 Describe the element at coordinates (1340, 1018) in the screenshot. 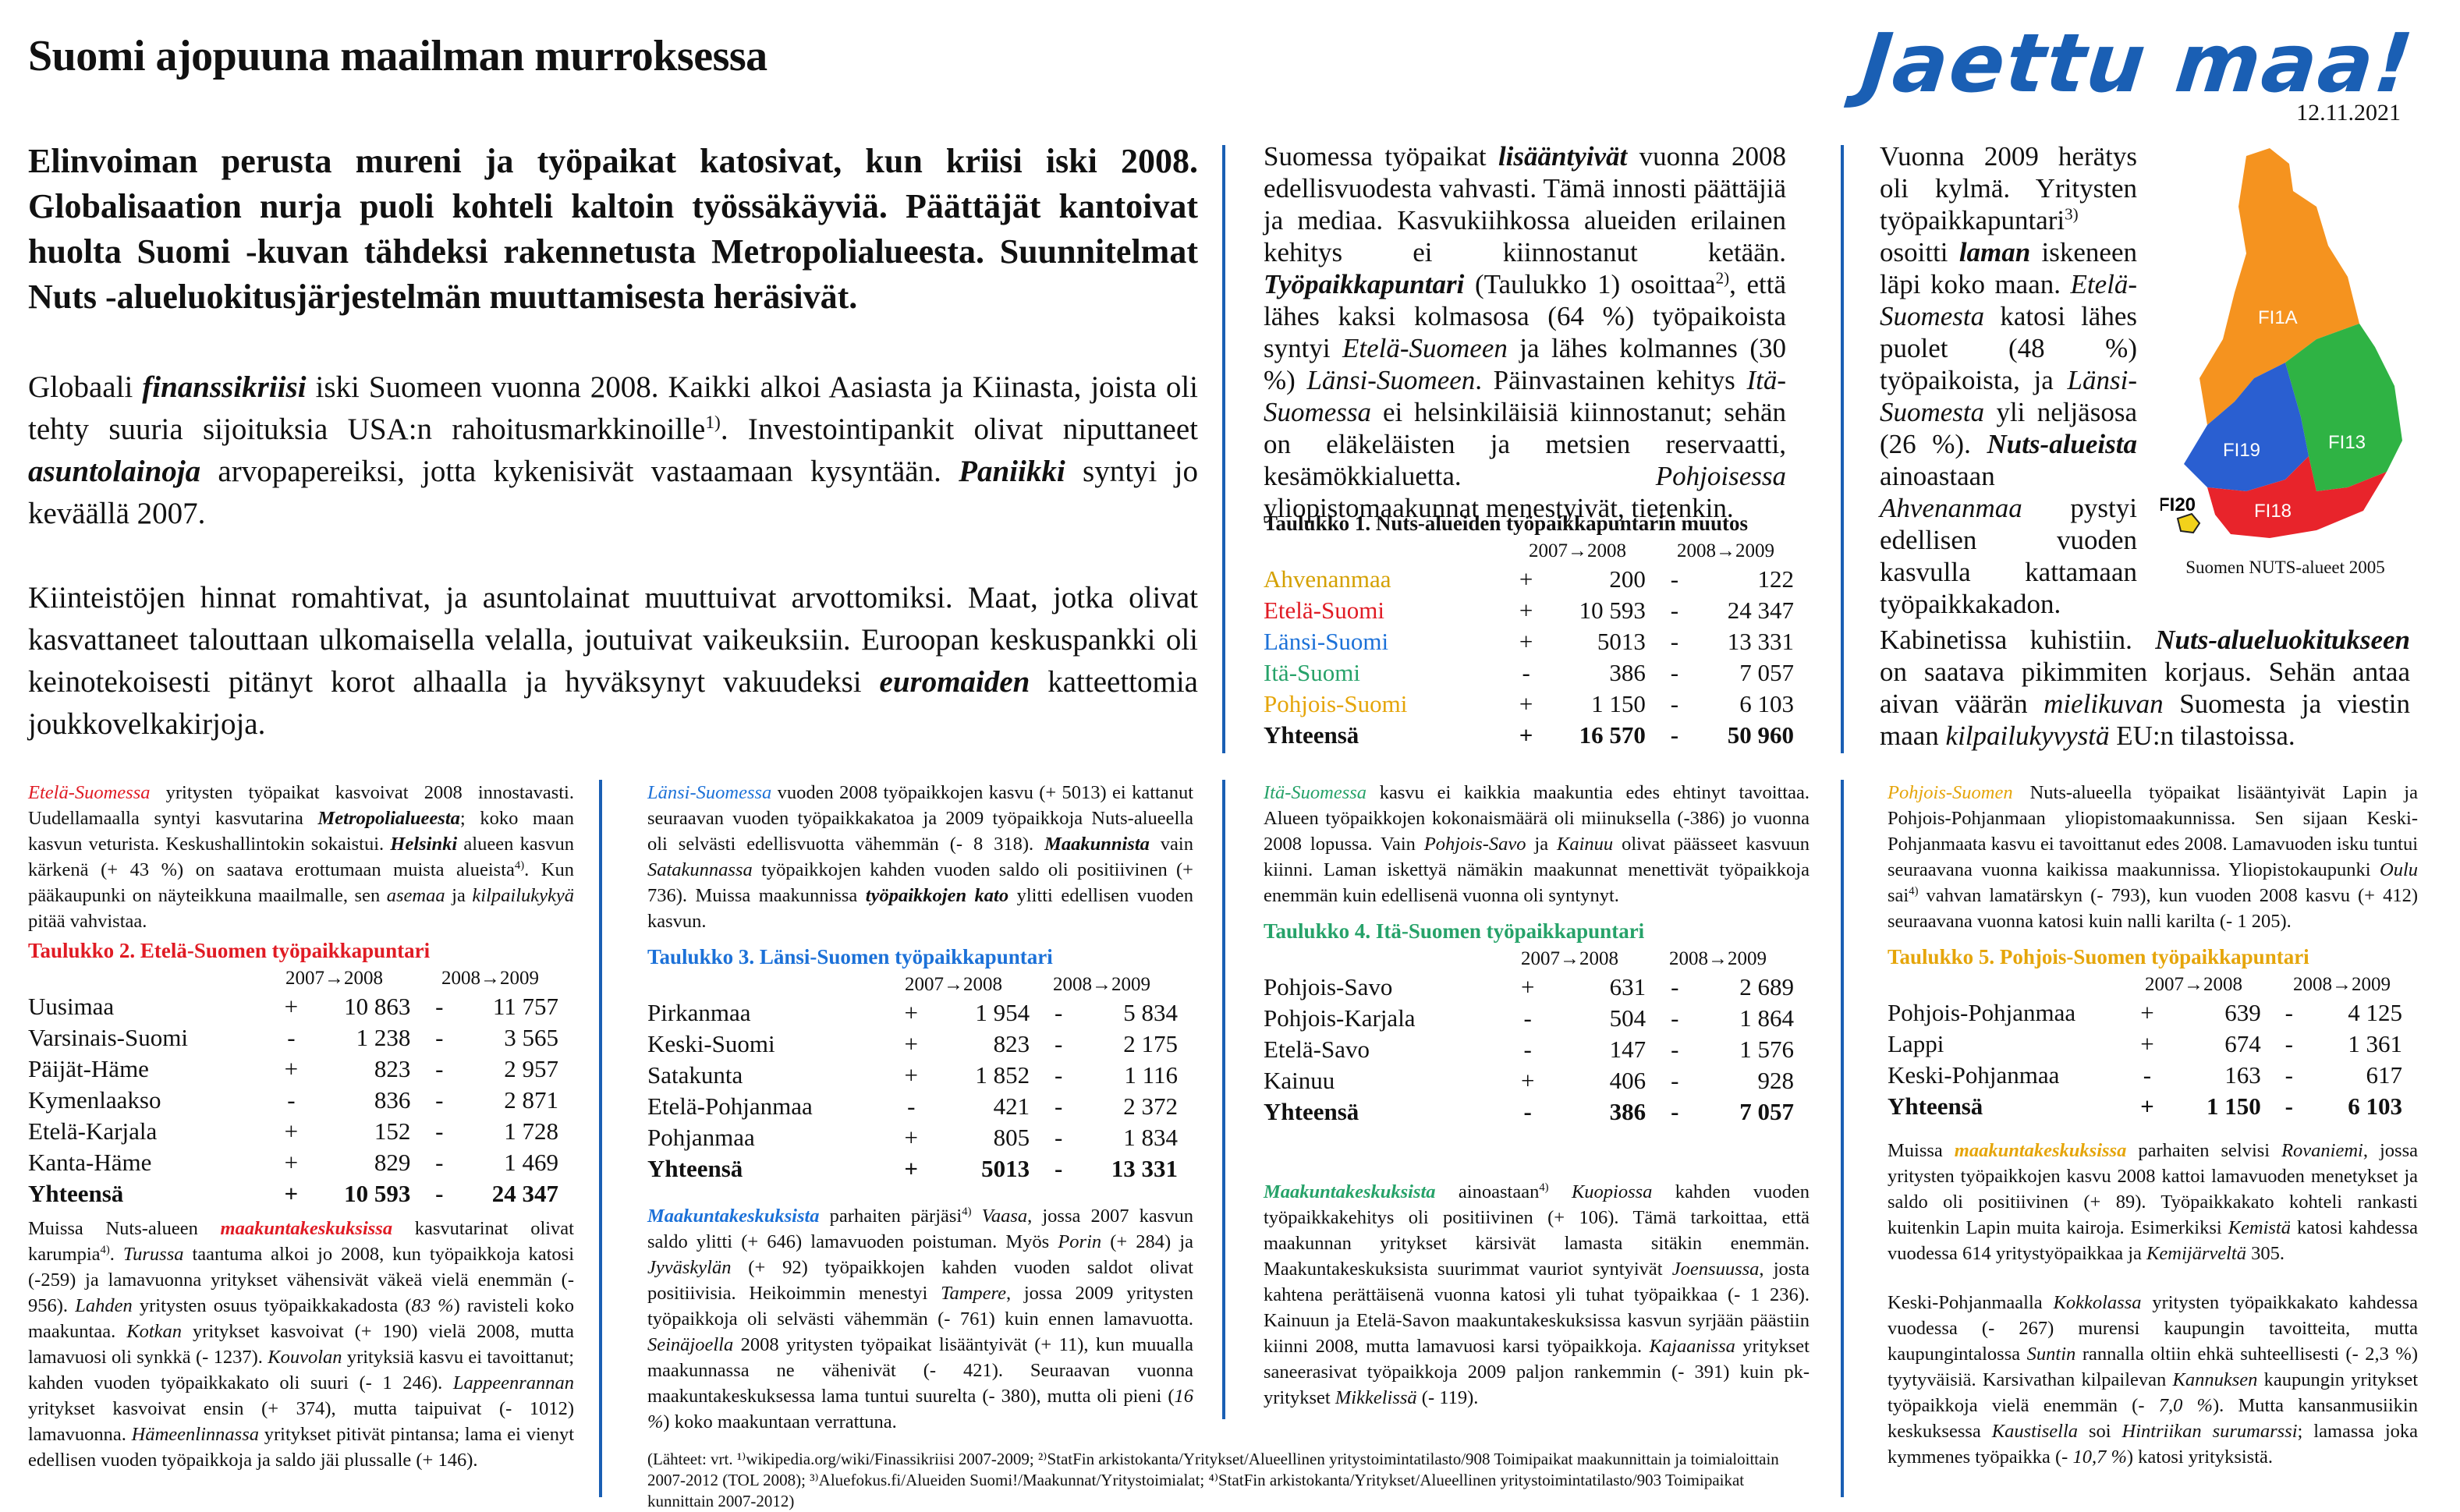

I see `table-cell: Pohjois-Karjala` at that location.